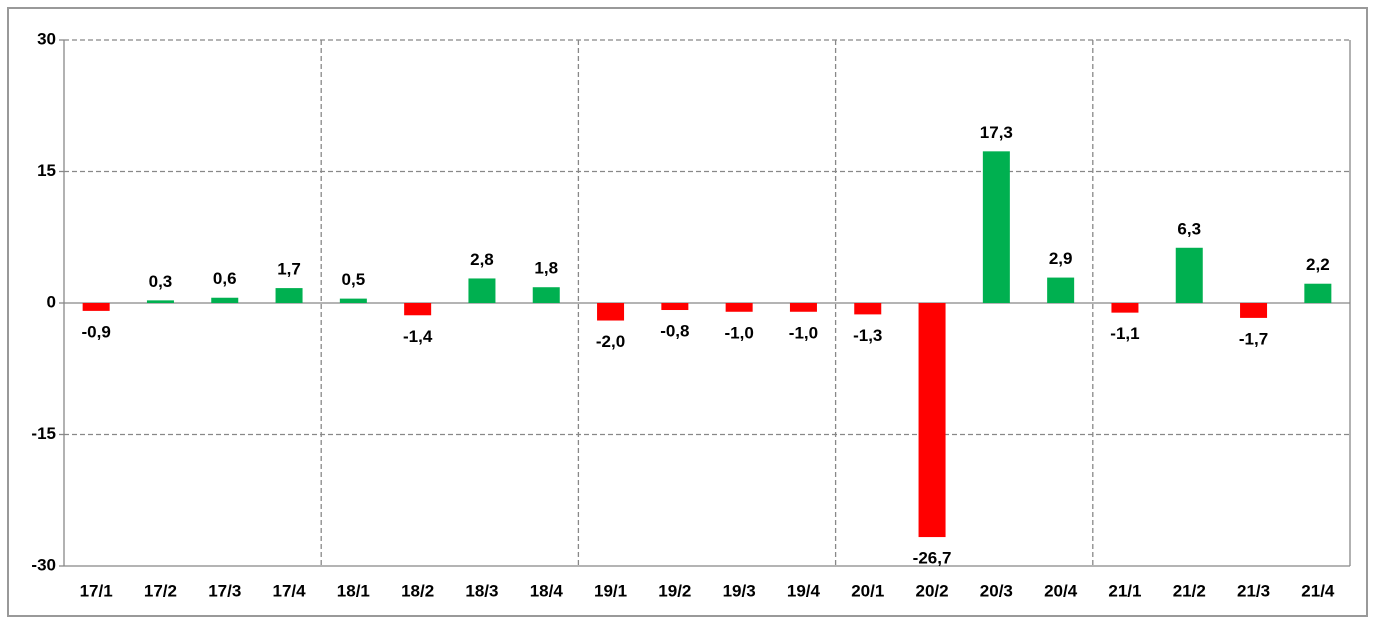 This screenshot has height=622, width=1375. Describe the element at coordinates (1253, 338) in the screenshot. I see `value-label: -1,7` at that location.